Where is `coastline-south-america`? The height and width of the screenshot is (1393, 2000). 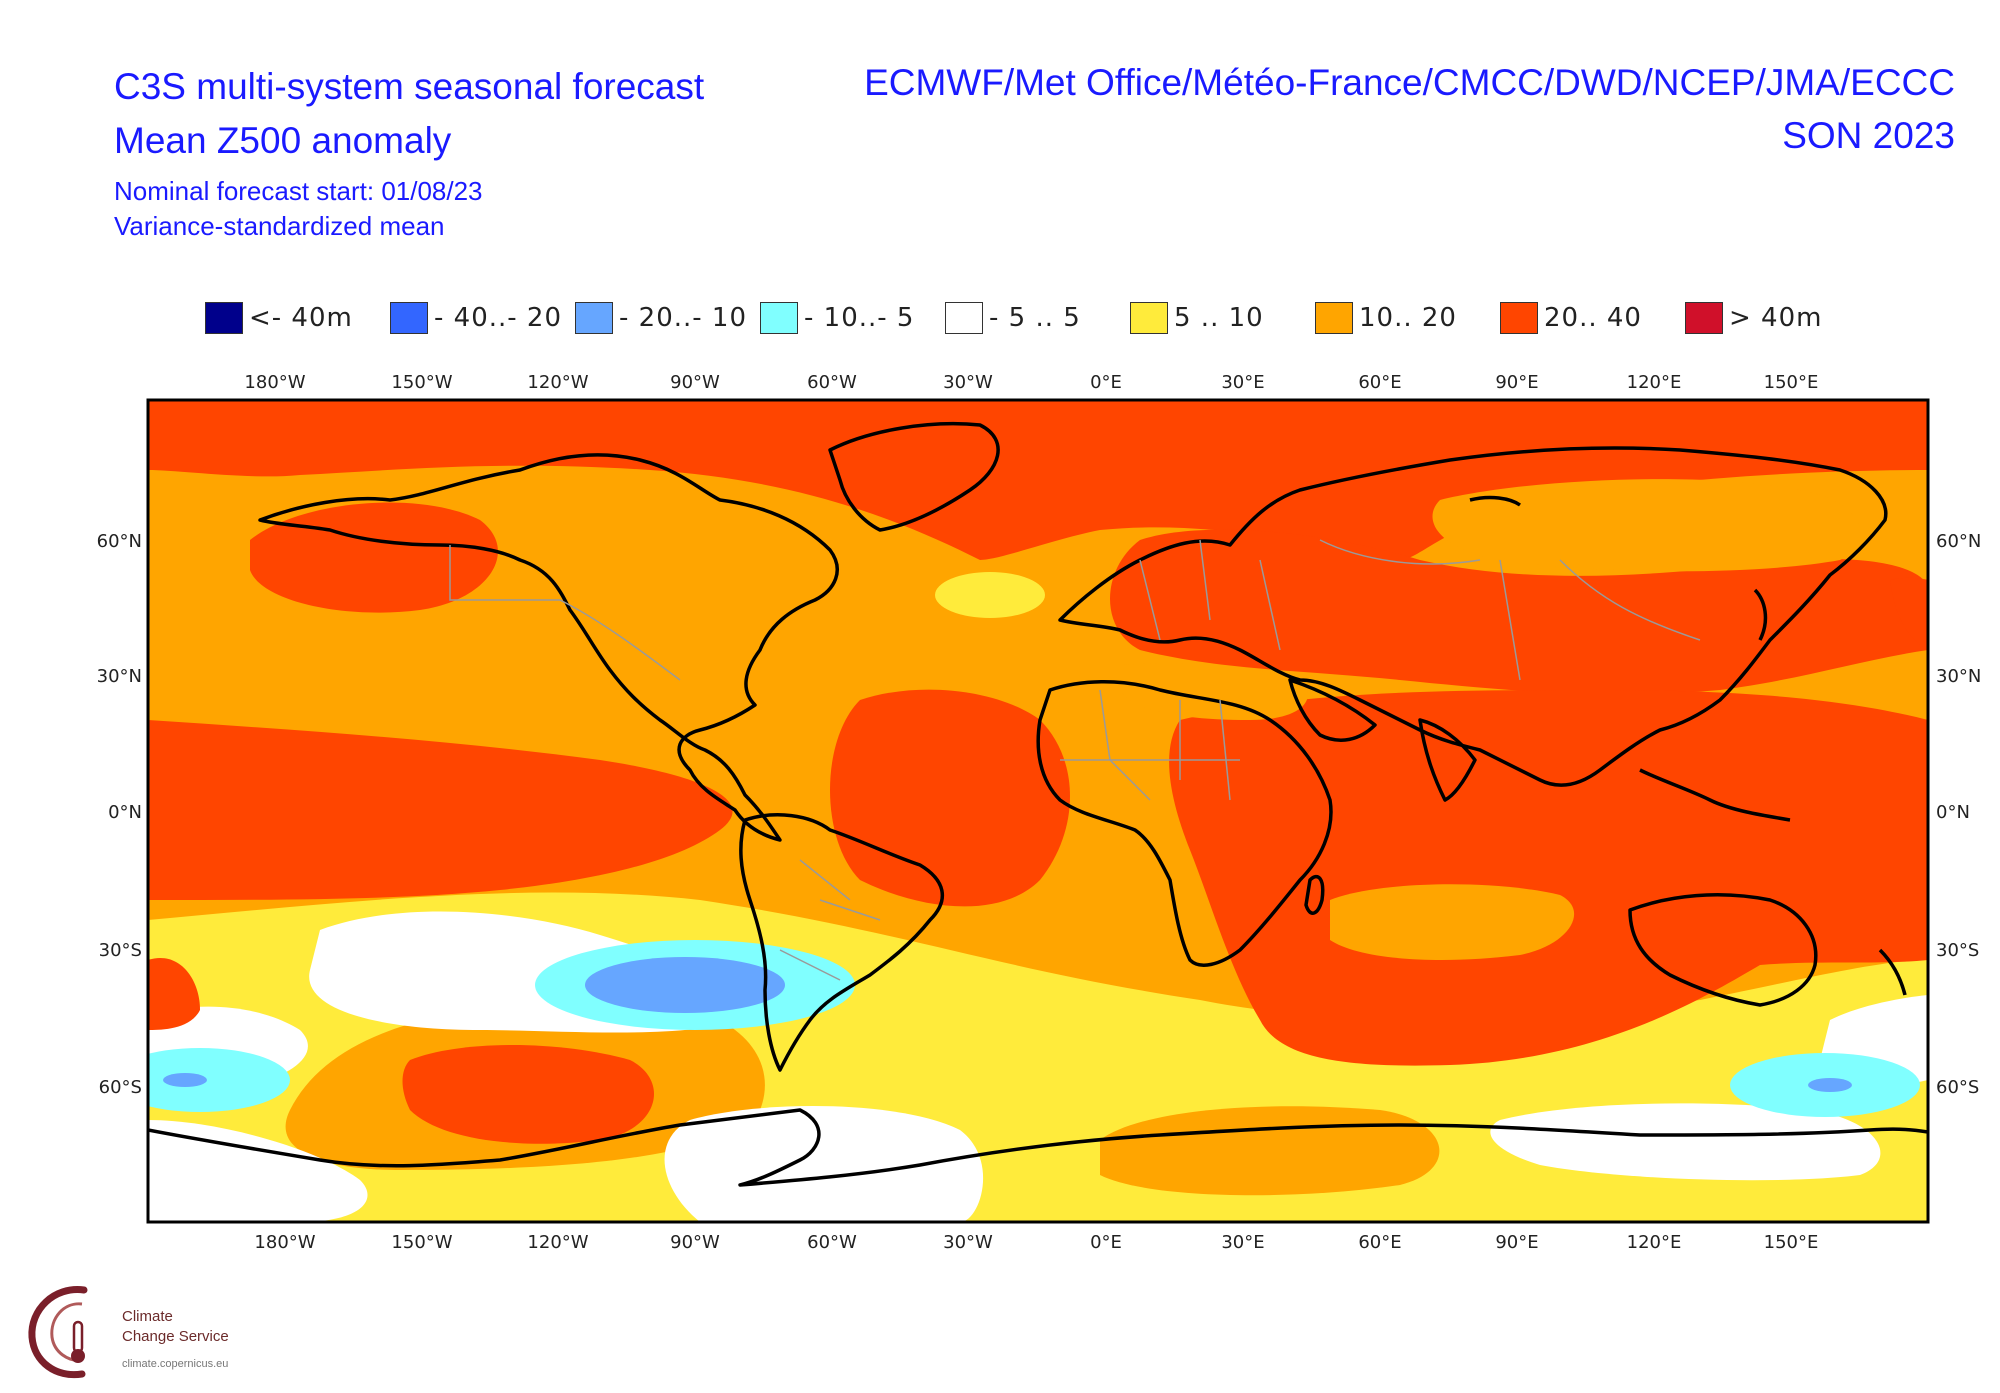
coastline-south-america is located at coordinates (842, 942).